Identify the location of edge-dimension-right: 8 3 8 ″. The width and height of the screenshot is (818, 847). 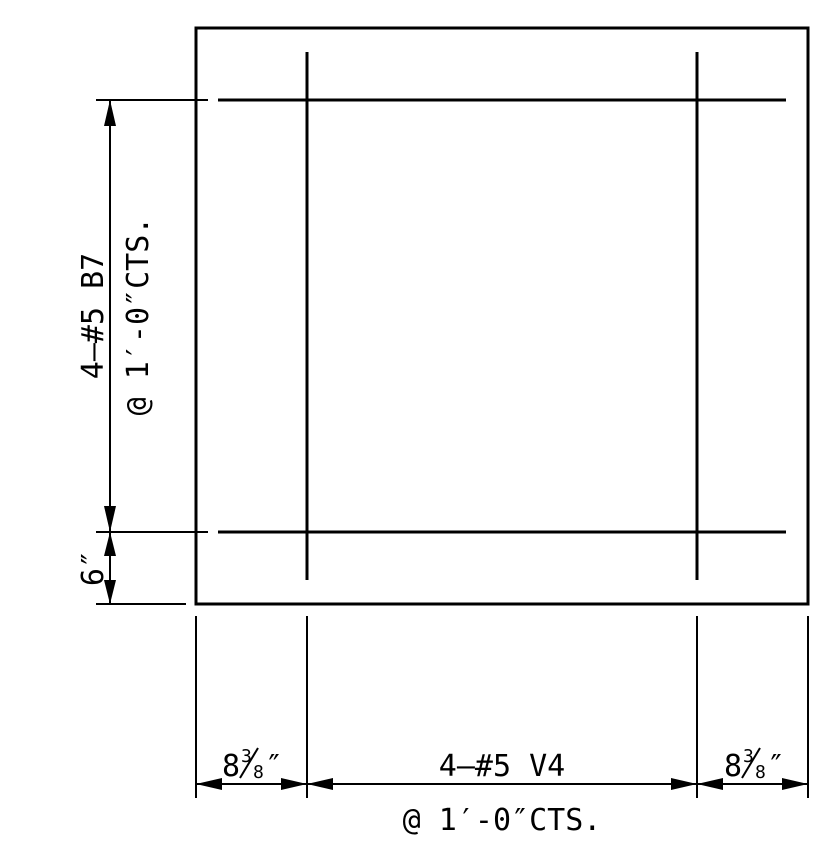
(754, 765).